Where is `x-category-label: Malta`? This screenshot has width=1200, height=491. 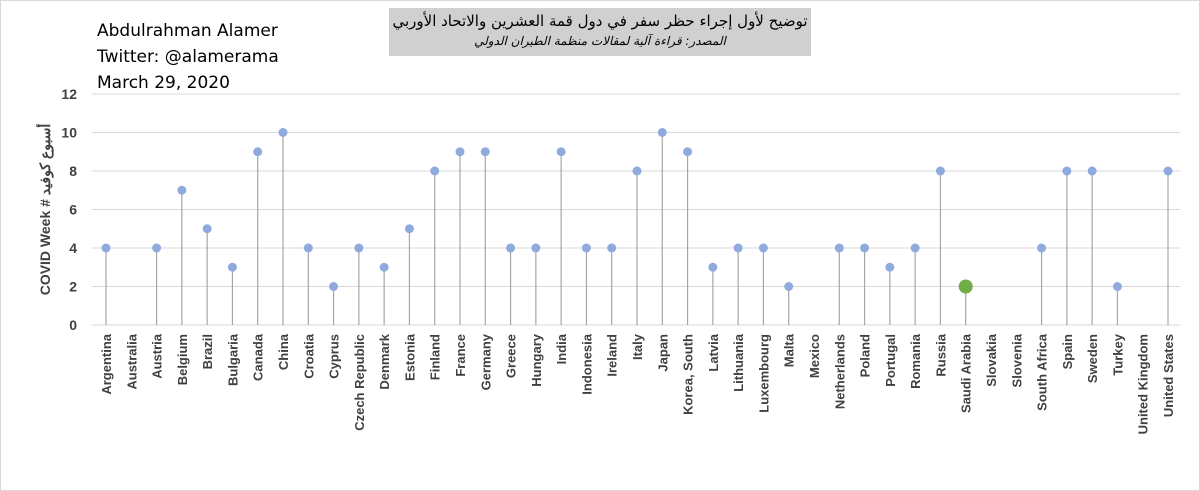 x-category-label: Malta is located at coordinates (789, 350).